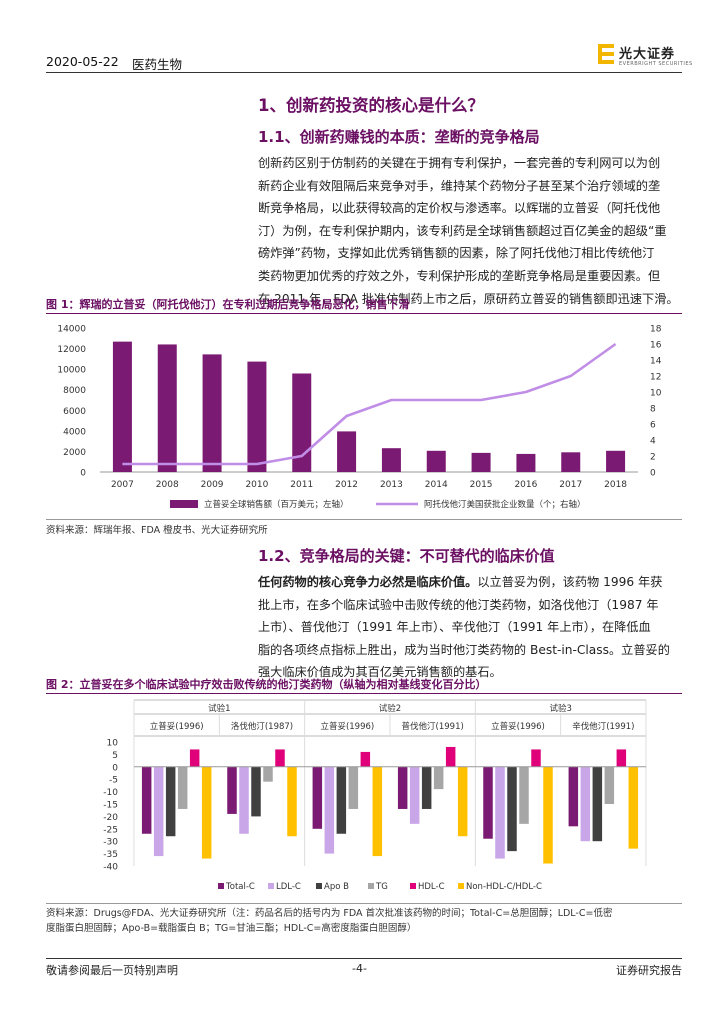 This screenshot has height=1024, width=724. I want to click on y-tick-label: 6000, so click(74, 412).